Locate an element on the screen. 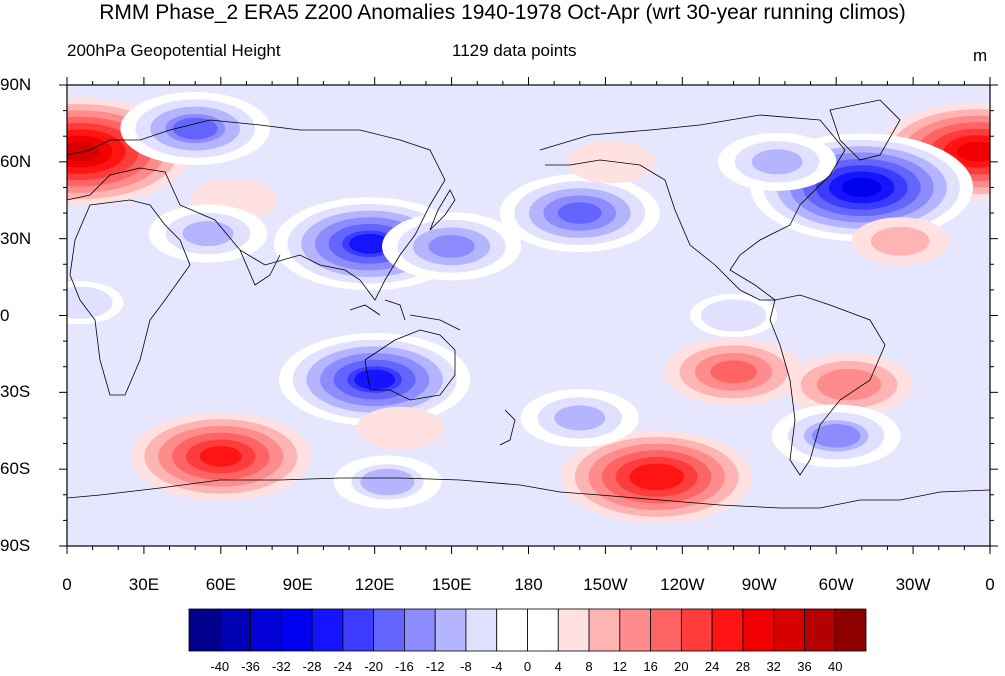 The image size is (1005, 676). data-points-label: 1129 data points is located at coordinates (514, 50).